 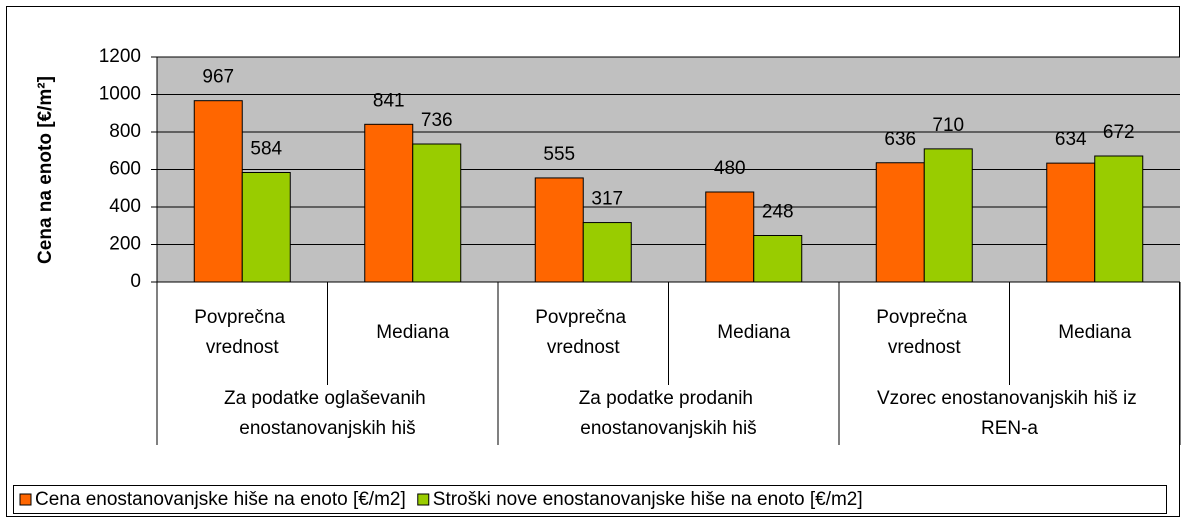 What do you see at coordinates (218, 77) in the screenshot?
I see `data-label: 967` at bounding box center [218, 77].